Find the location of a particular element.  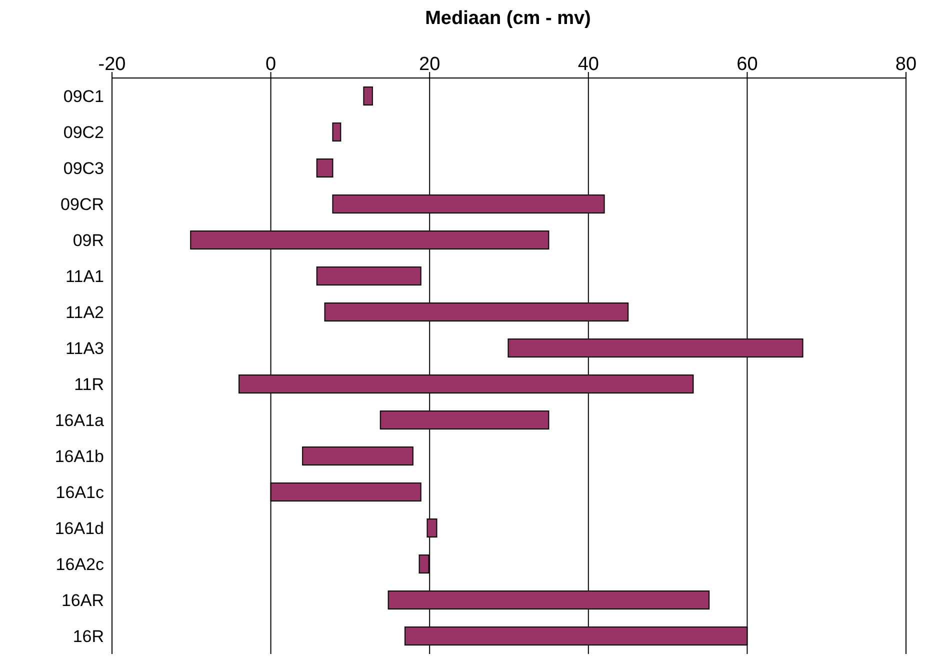

y-tick-label: 11A3 is located at coordinates (85, 348).